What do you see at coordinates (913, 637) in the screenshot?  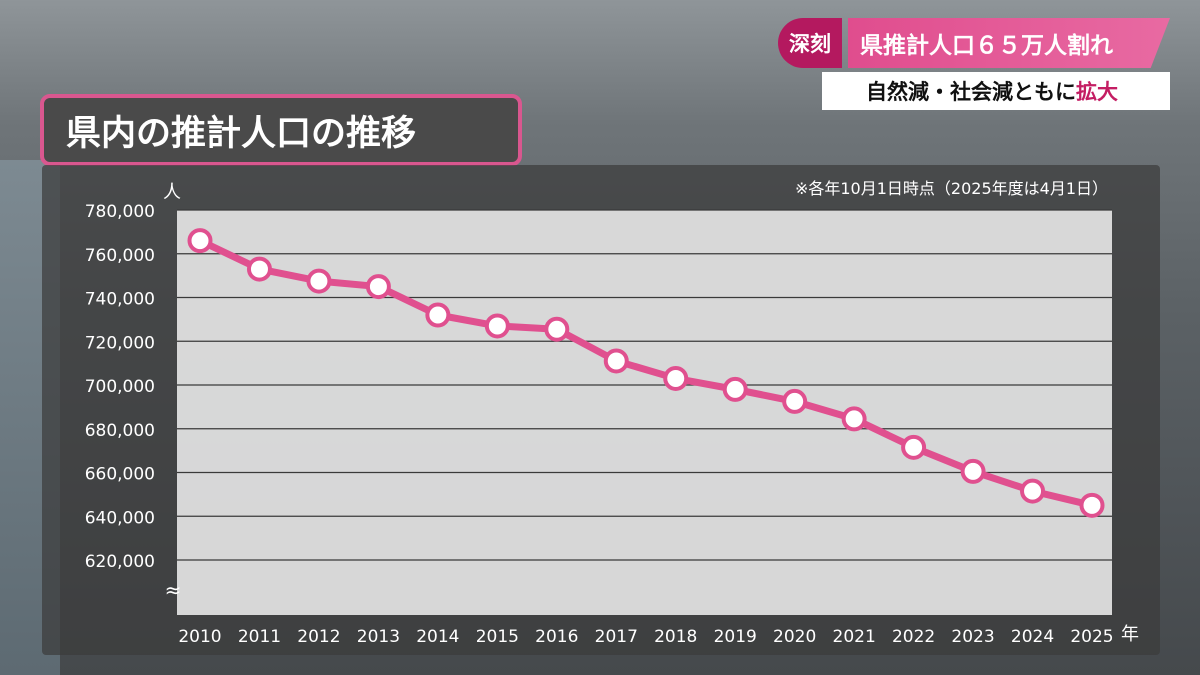 I see `x-tick-label: 2022` at bounding box center [913, 637].